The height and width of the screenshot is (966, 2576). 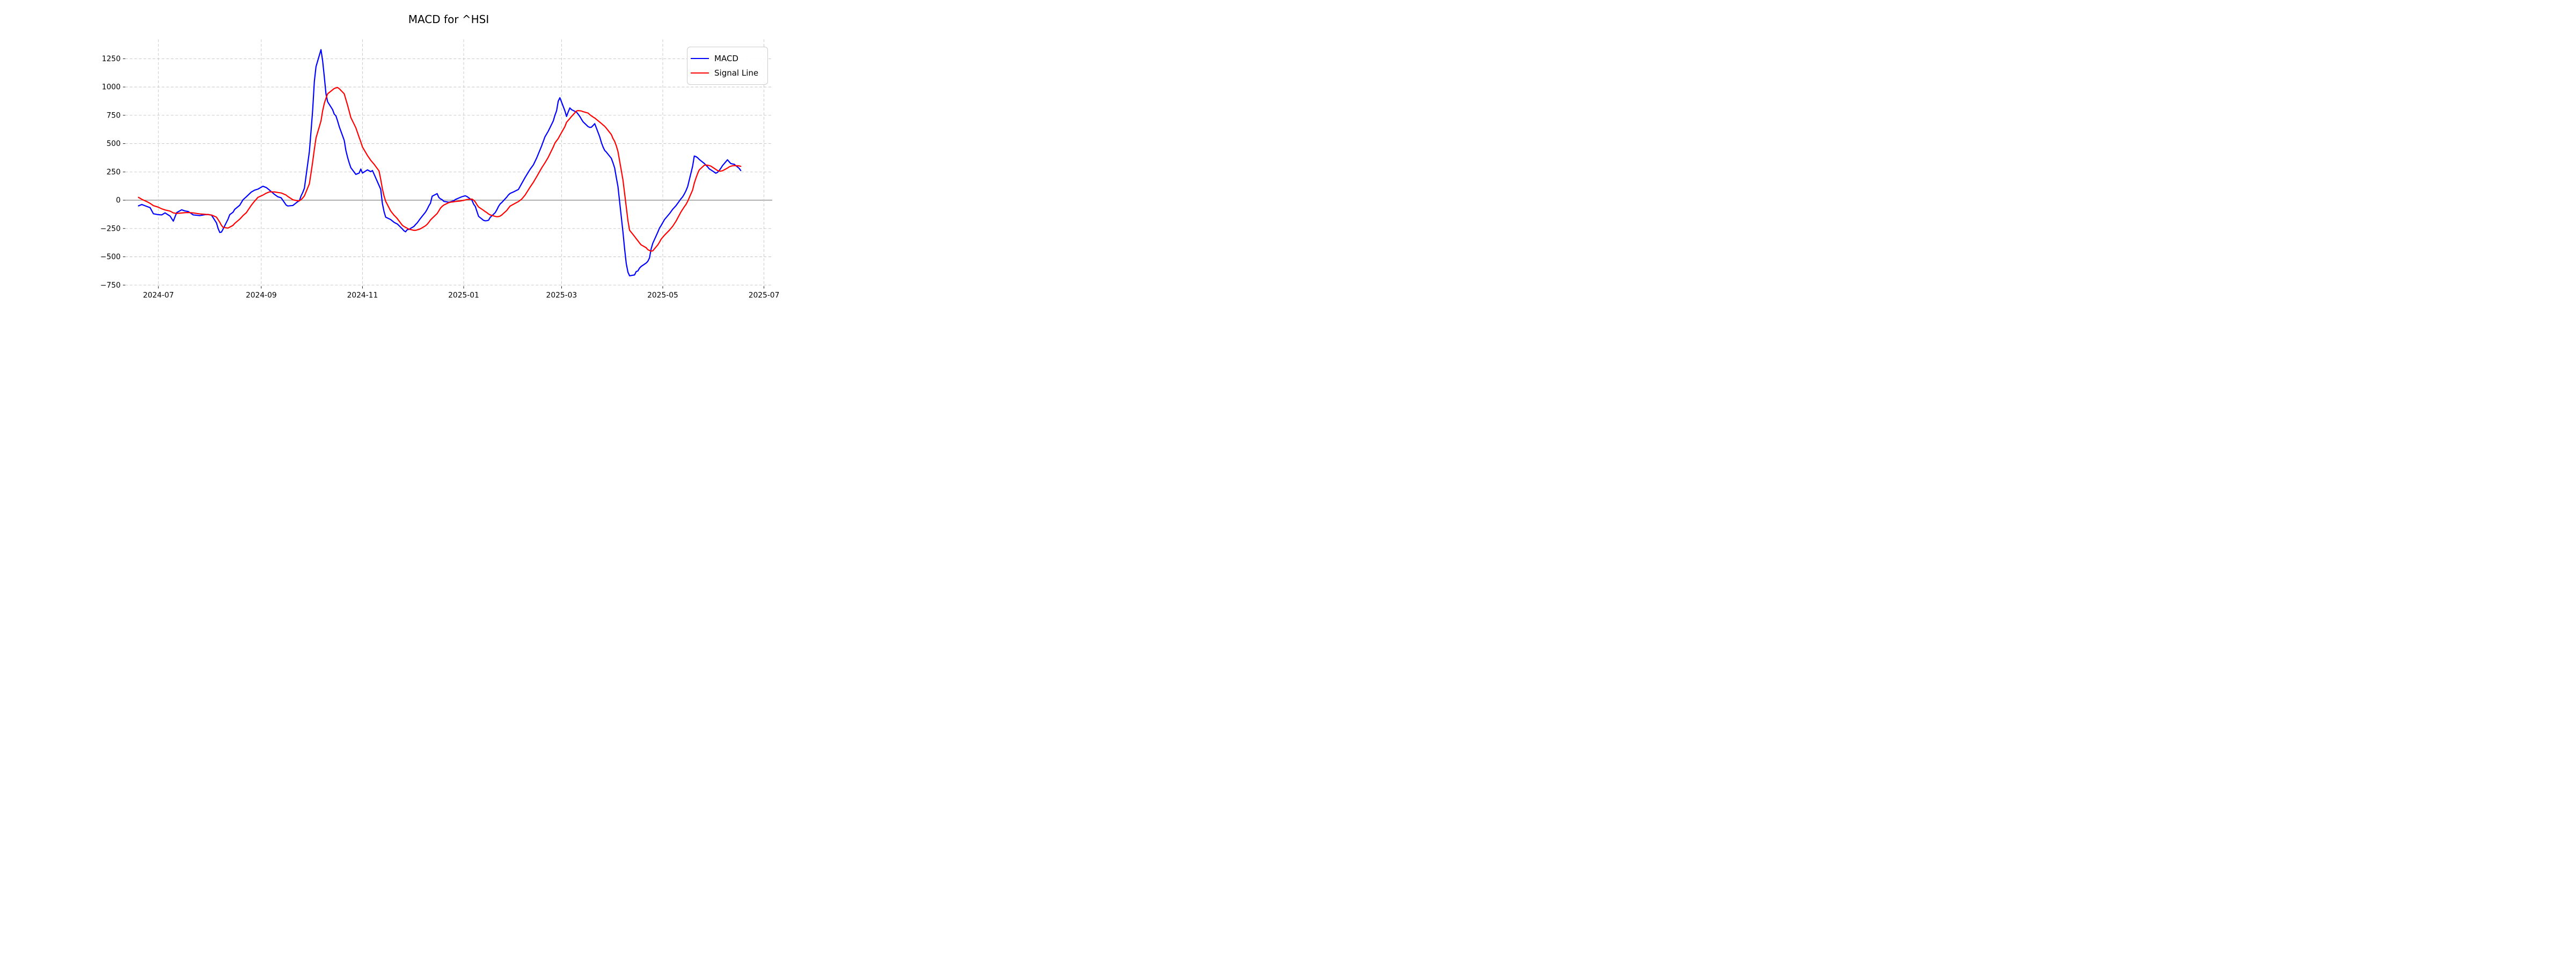 I want to click on x-tick-label: 2025-01, so click(x=463, y=295).